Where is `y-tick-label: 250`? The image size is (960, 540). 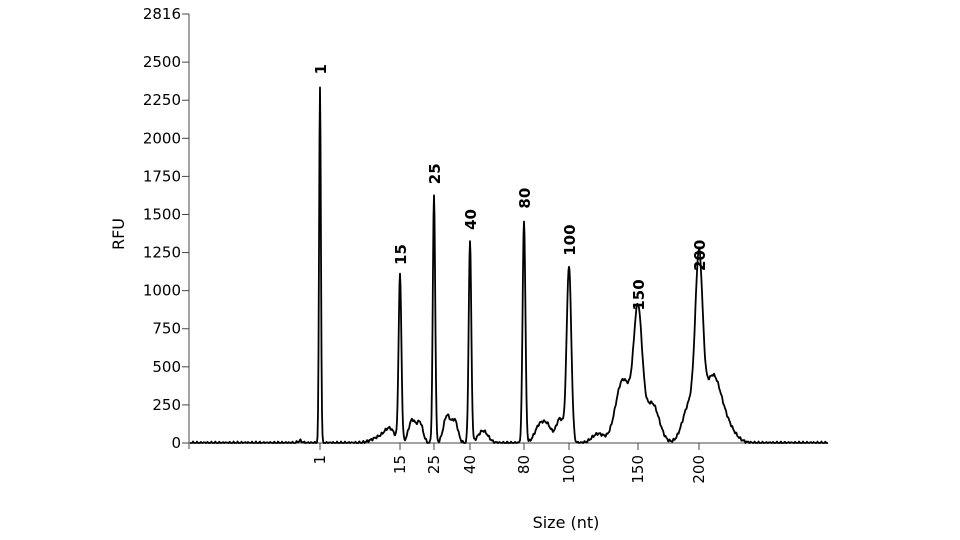 y-tick-label: 250 is located at coordinates (166, 405).